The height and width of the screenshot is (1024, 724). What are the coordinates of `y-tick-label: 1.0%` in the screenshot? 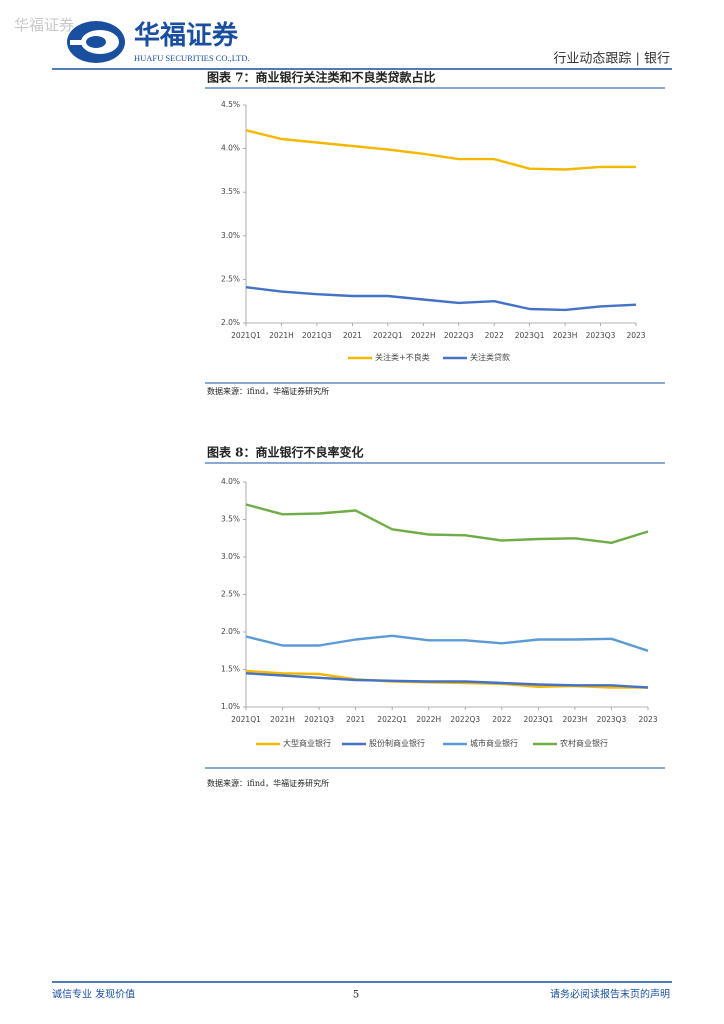 It's located at (230, 706).